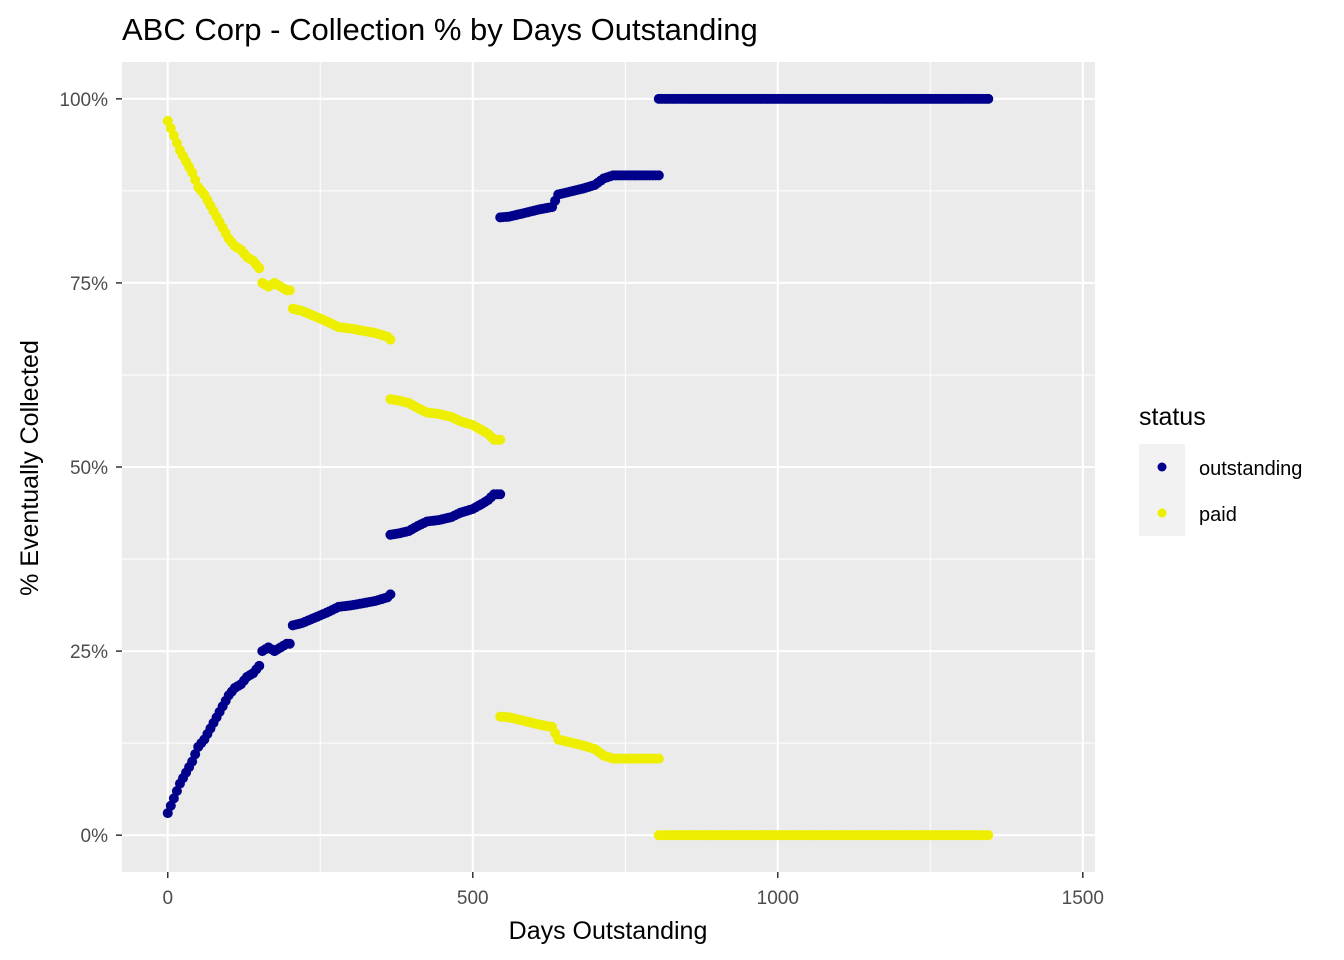  What do you see at coordinates (95, 836) in the screenshot?
I see `y-tick-label: 0%` at bounding box center [95, 836].